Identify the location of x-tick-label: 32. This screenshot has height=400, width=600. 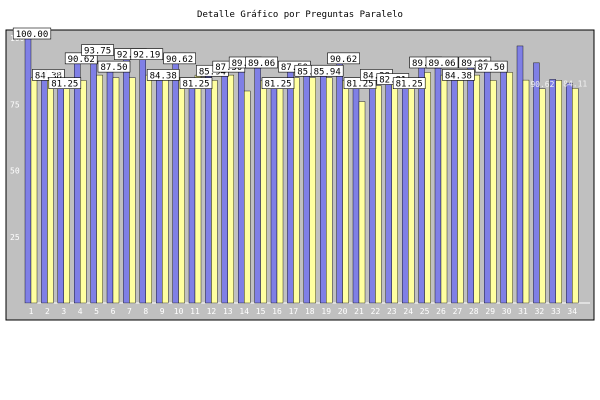
(540, 311).